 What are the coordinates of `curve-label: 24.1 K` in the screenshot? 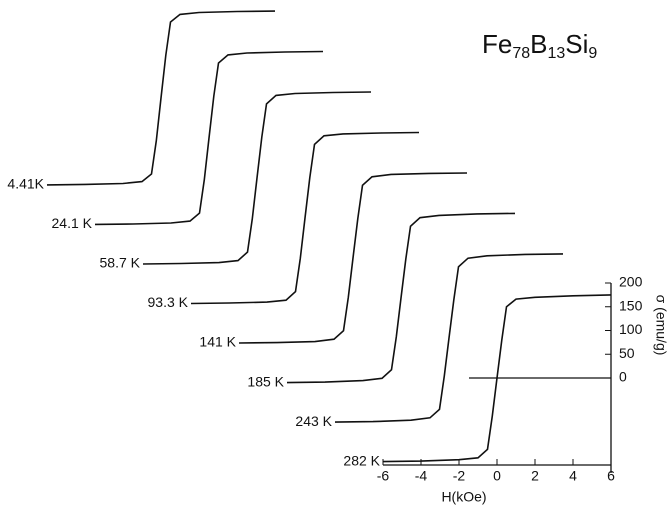 It's located at (72, 223).